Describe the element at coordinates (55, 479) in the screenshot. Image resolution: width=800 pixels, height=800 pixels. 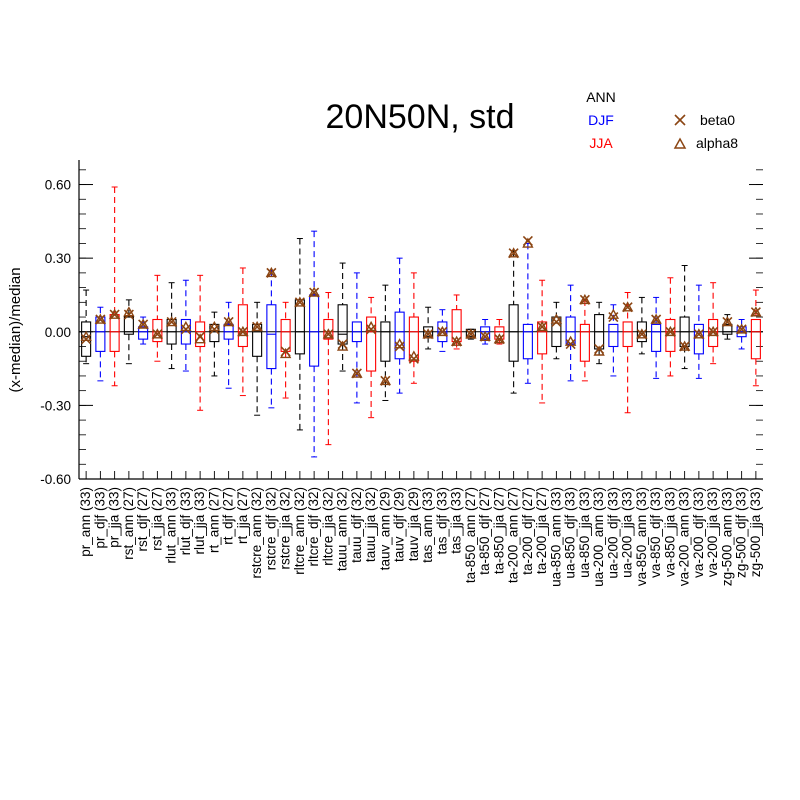
I see `y-tick-label: -0.60` at that location.